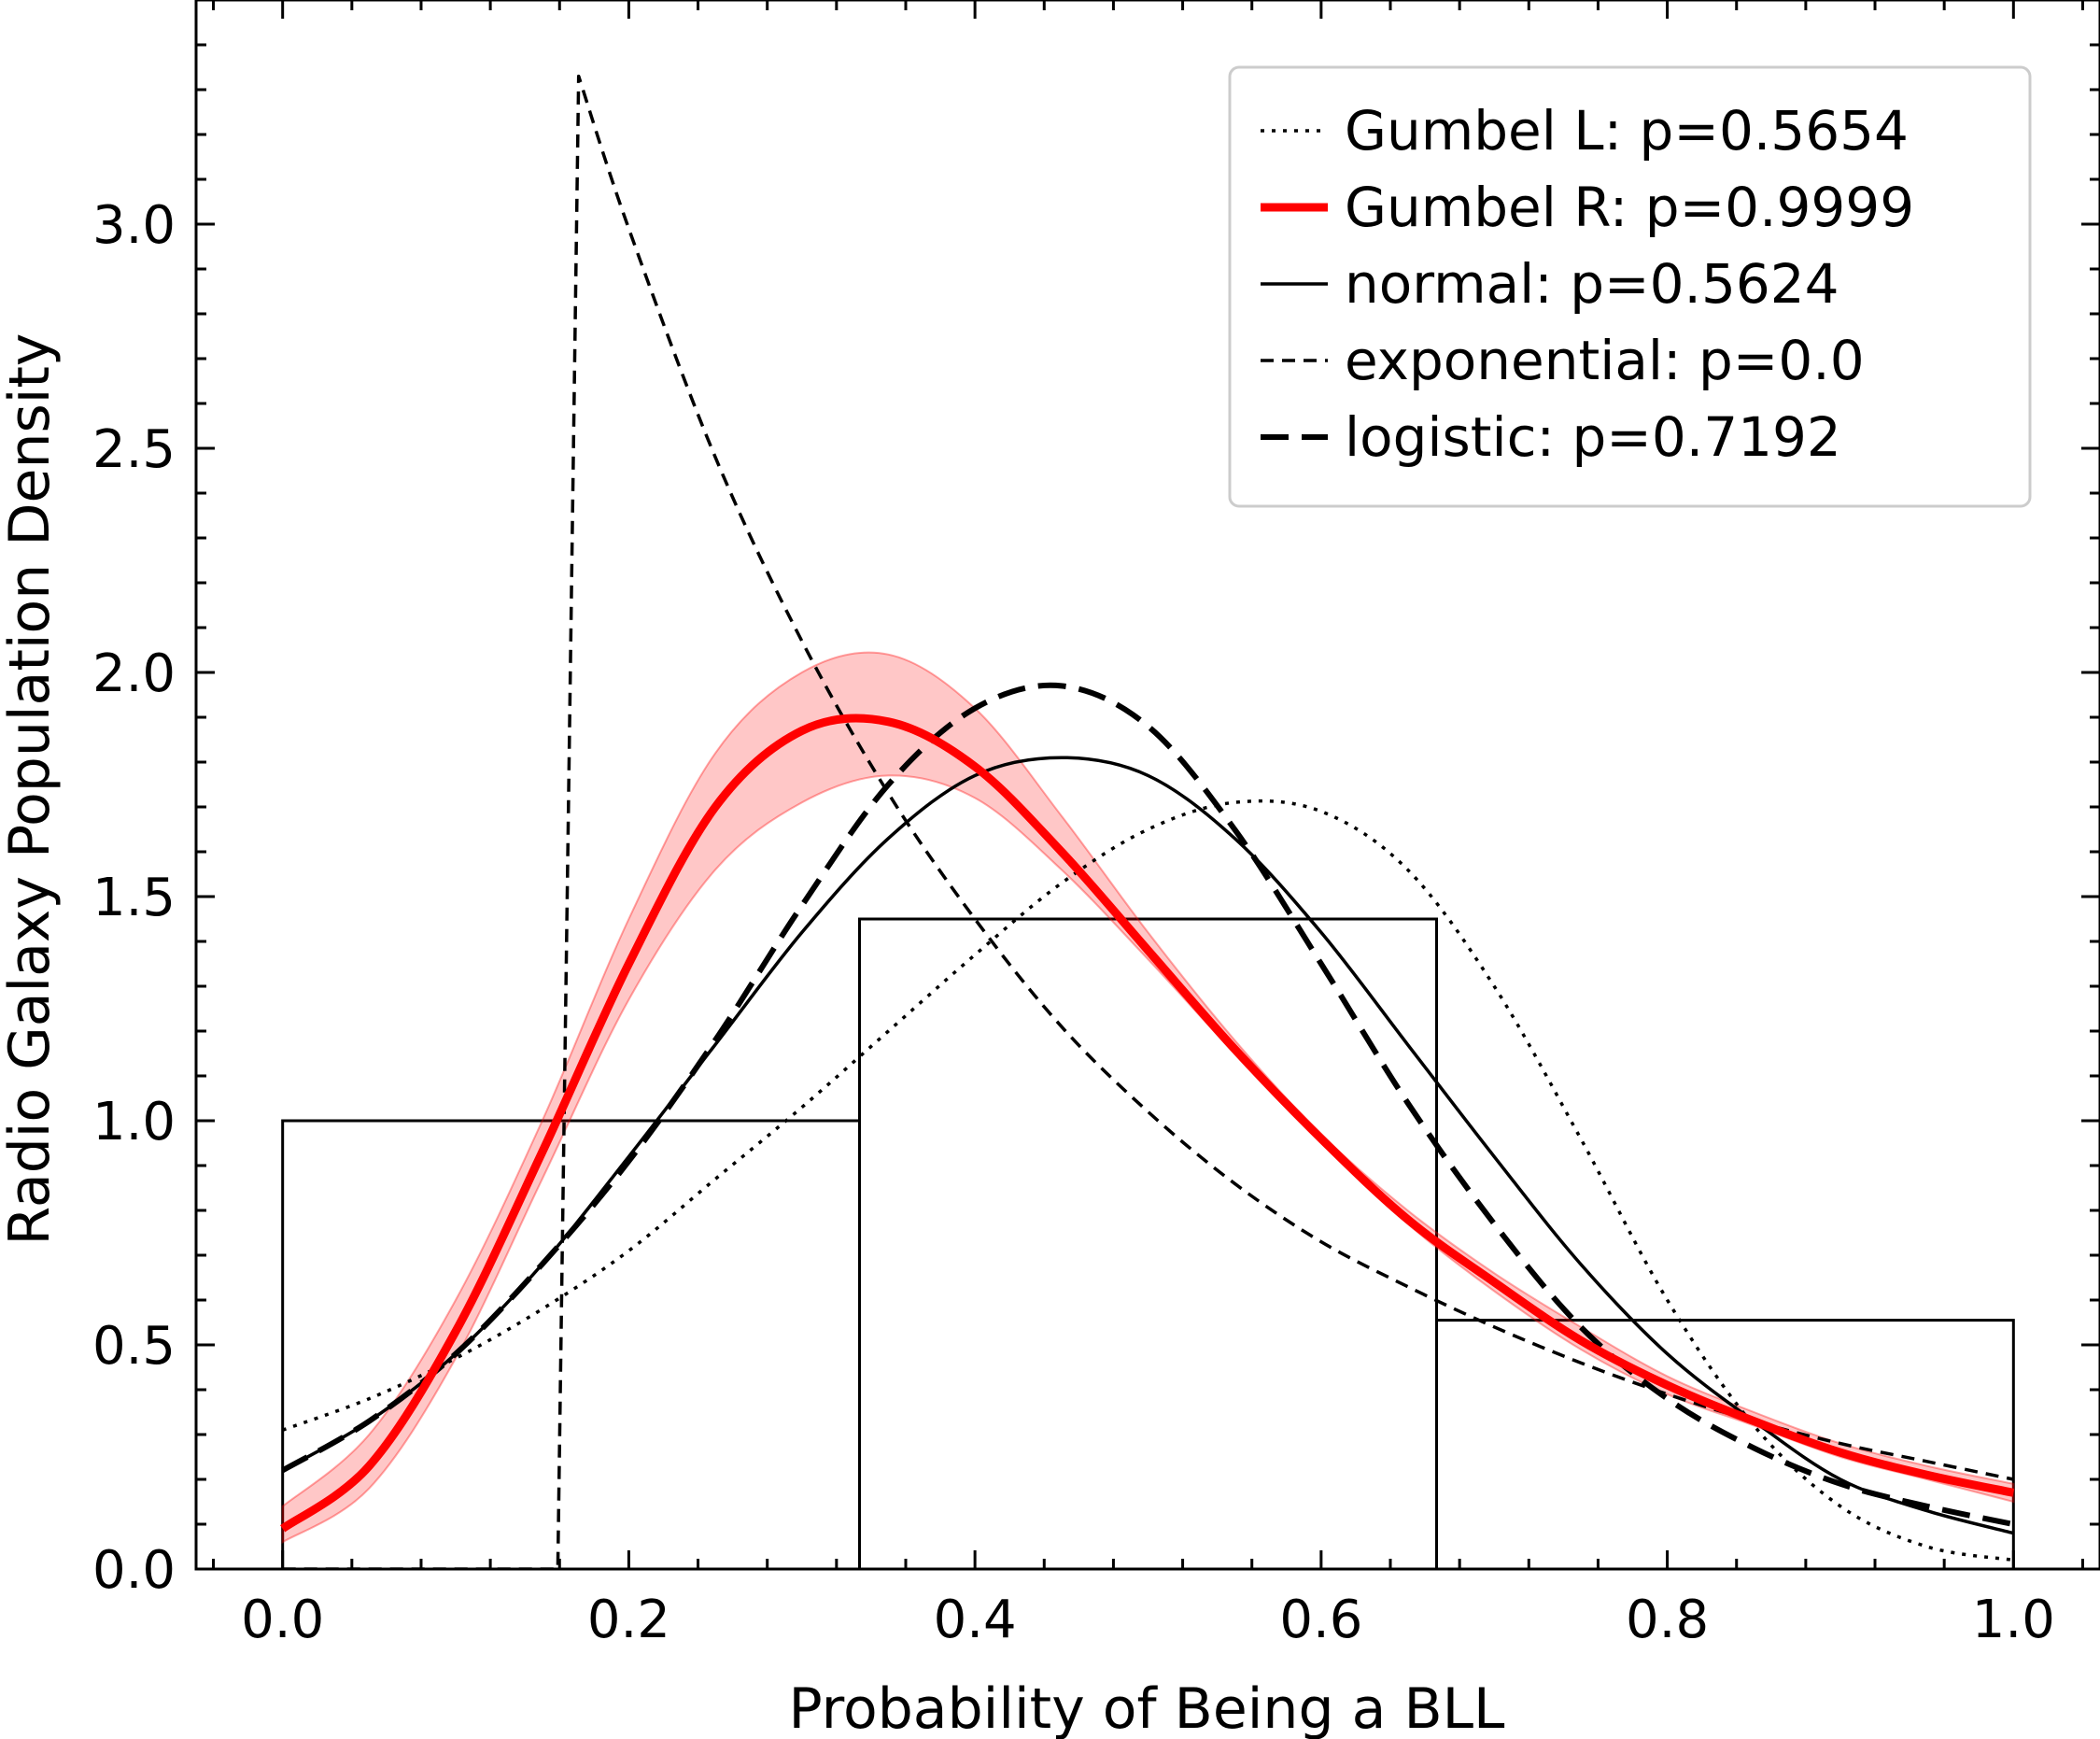  I want to click on x-tick-label: 0.6, so click(1320, 1620).